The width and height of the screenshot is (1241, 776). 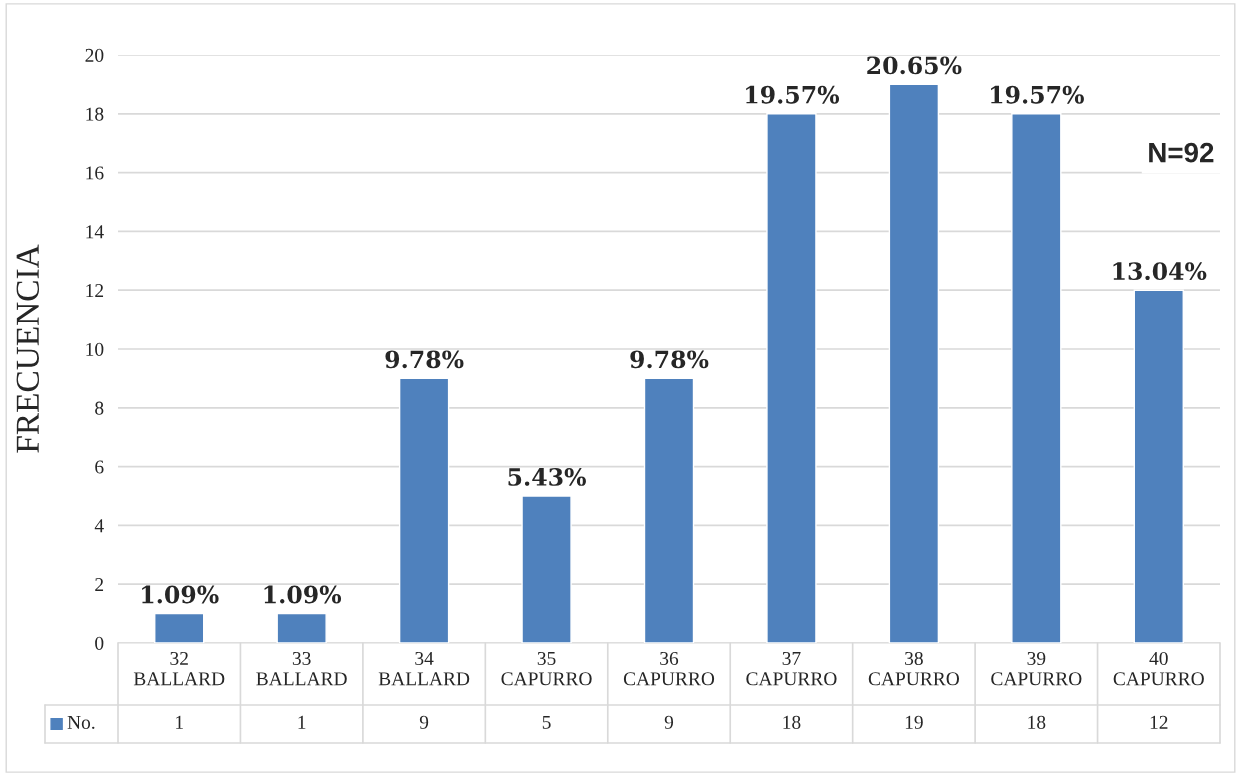 What do you see at coordinates (81, 722) in the screenshot?
I see `legend-label: No.` at bounding box center [81, 722].